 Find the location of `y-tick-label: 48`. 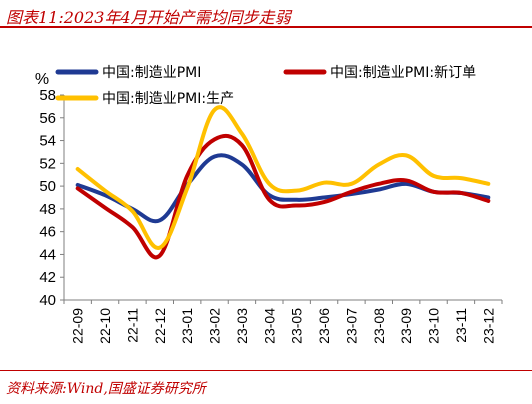

y-tick-label: 48 is located at coordinates (47, 209).